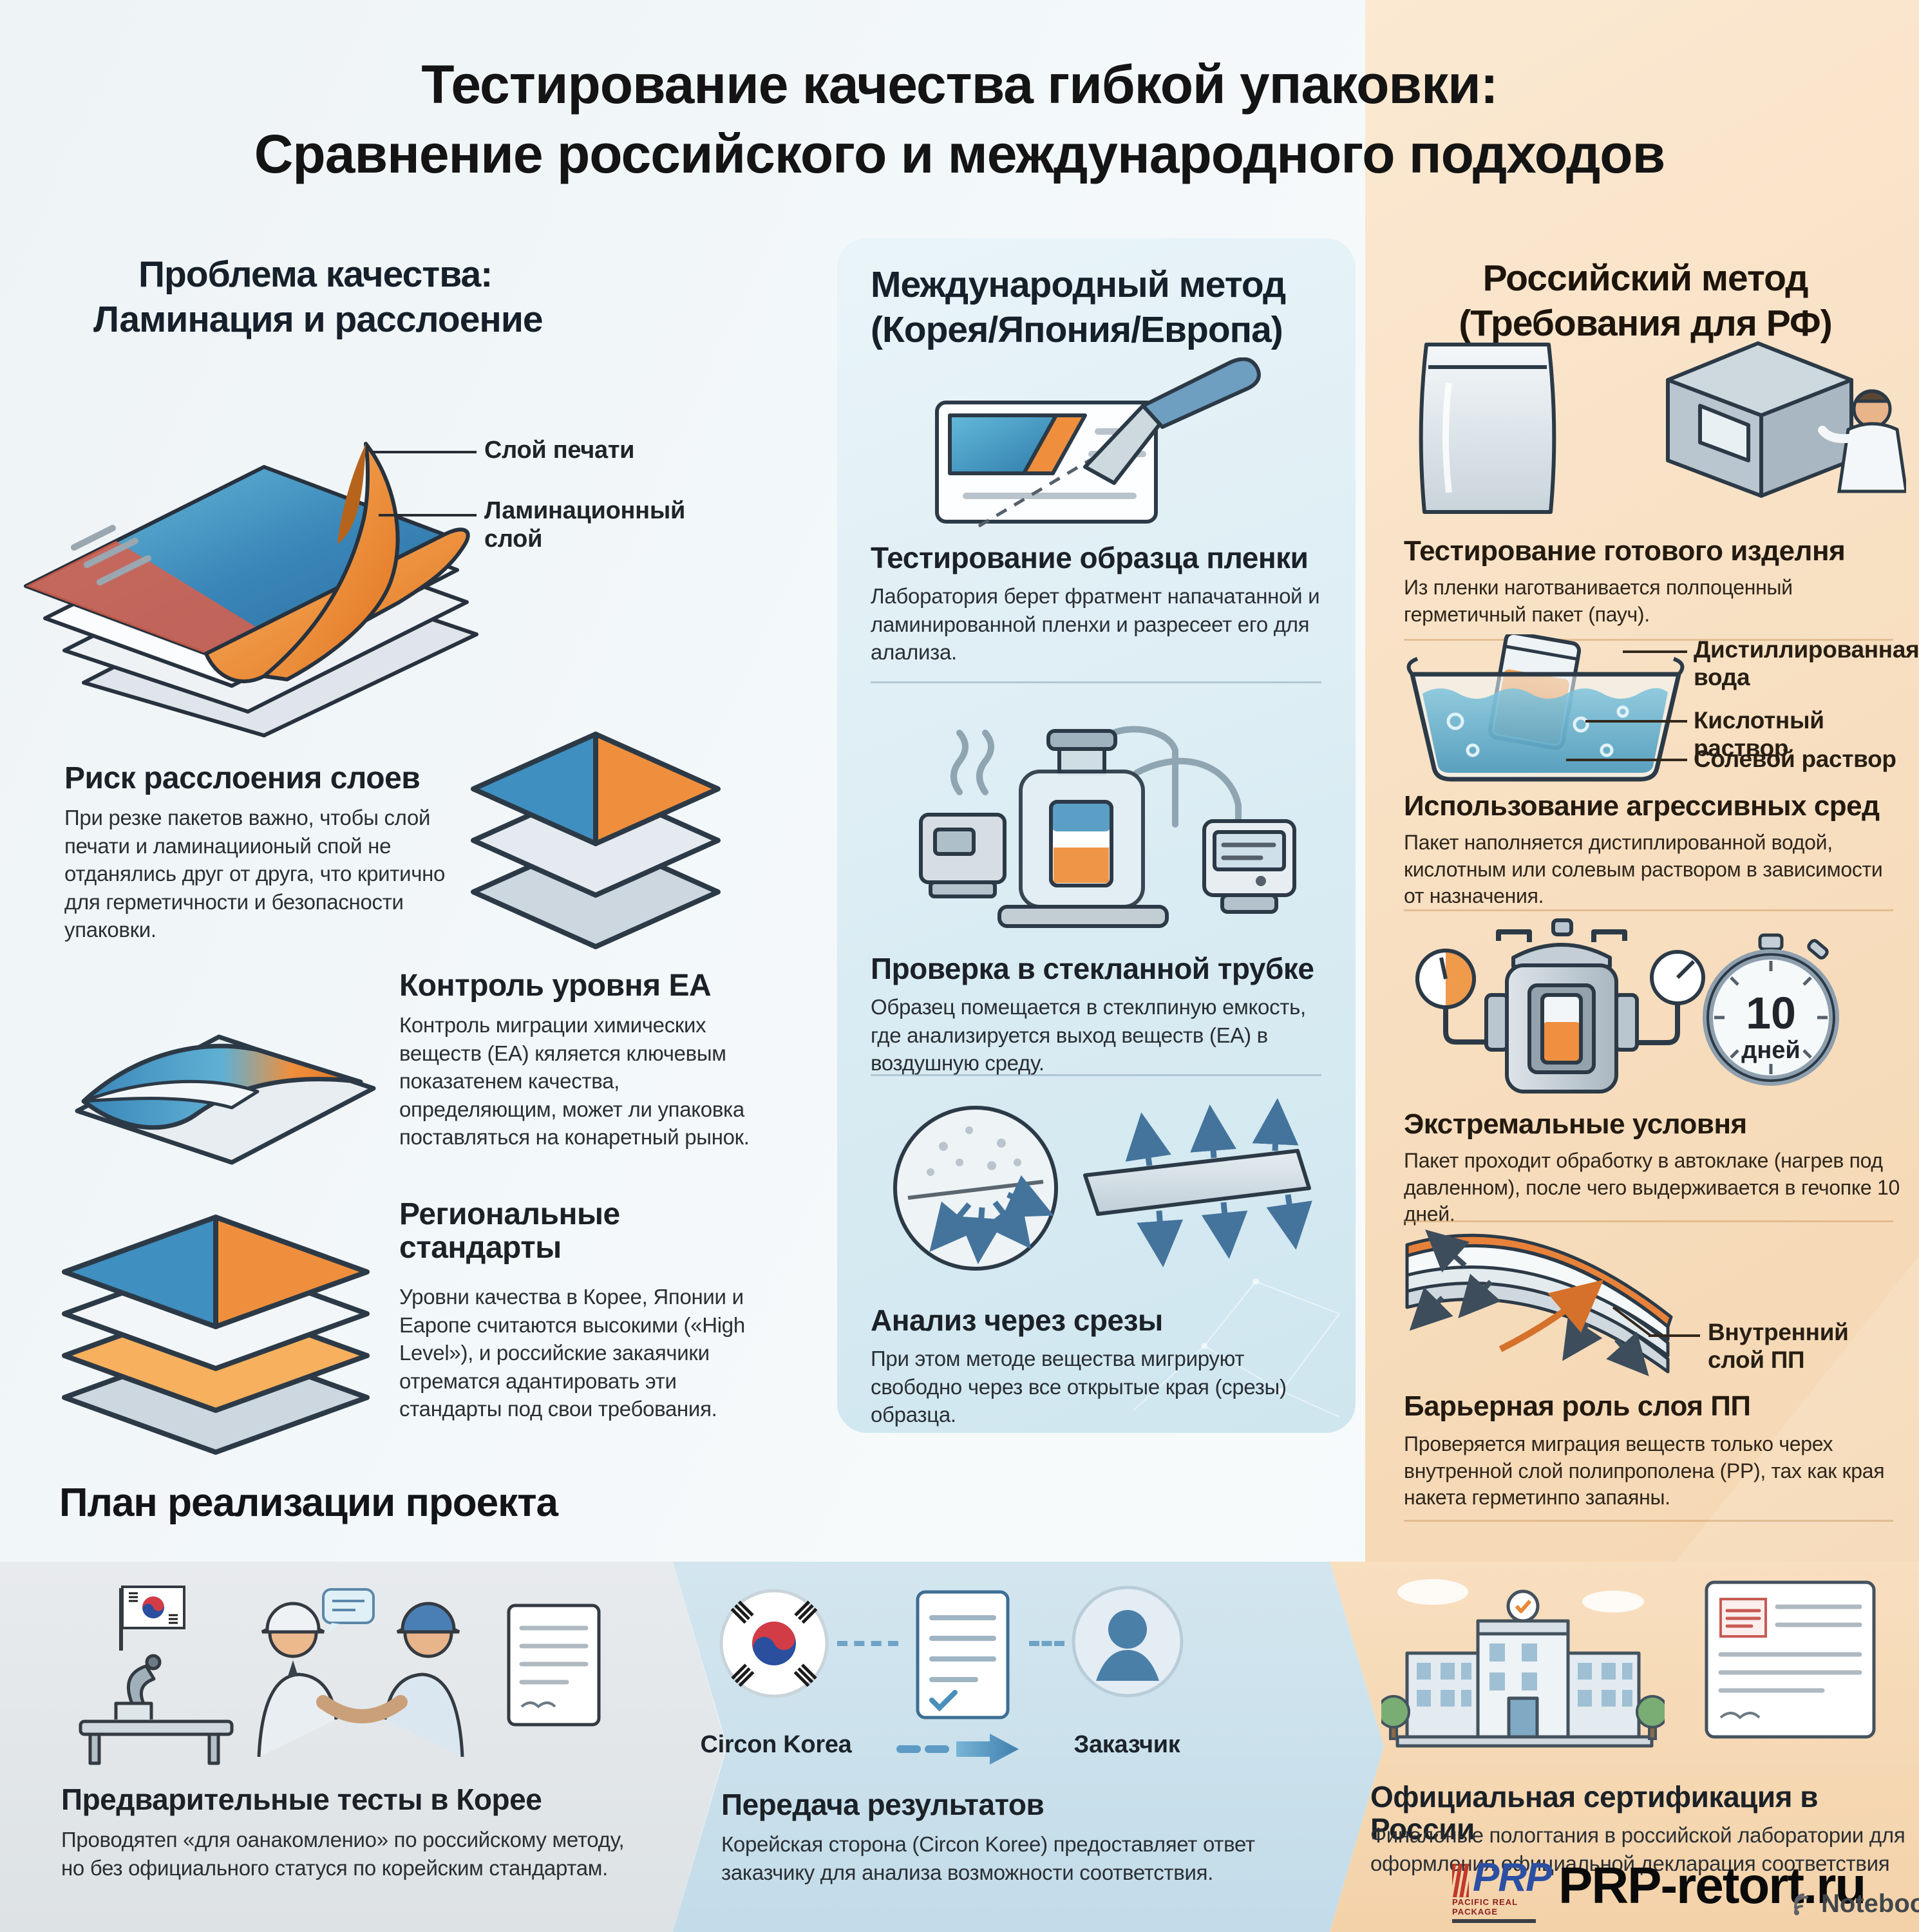  What do you see at coordinates (1577, 1406) in the screenshot?
I see `right-section4-heading: Барьерная роль слоя ПП` at bounding box center [1577, 1406].